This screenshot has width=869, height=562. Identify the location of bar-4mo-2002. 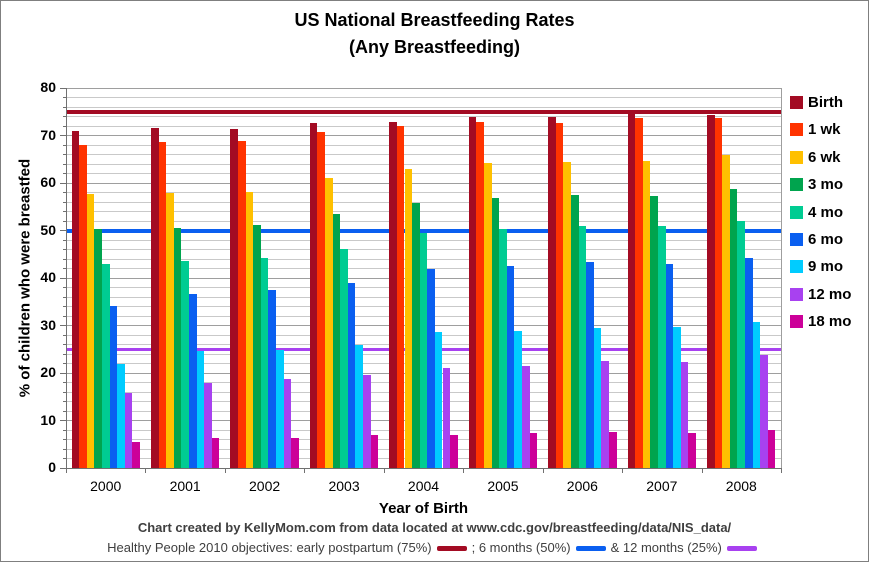
(264, 363).